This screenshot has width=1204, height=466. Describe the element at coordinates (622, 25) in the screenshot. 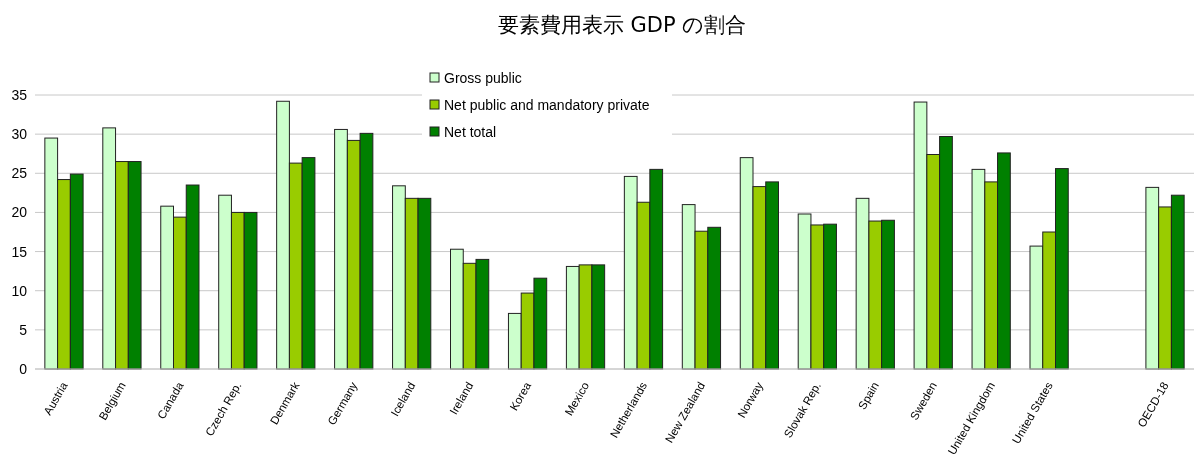

I see `chart-title: 要素費用表示 GDP の割合` at that location.